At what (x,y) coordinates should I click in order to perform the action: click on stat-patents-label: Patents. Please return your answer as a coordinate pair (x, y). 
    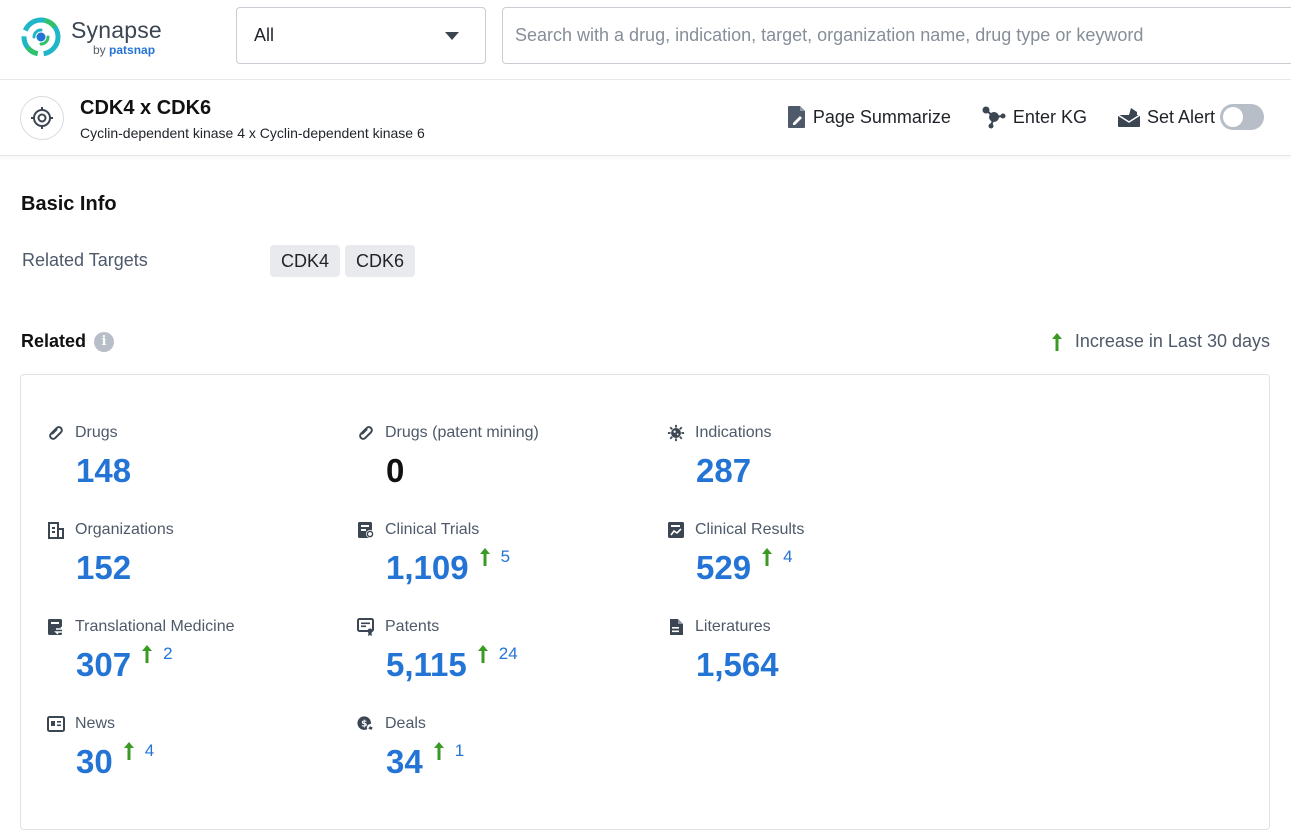
    Looking at the image, I should click on (412, 627).